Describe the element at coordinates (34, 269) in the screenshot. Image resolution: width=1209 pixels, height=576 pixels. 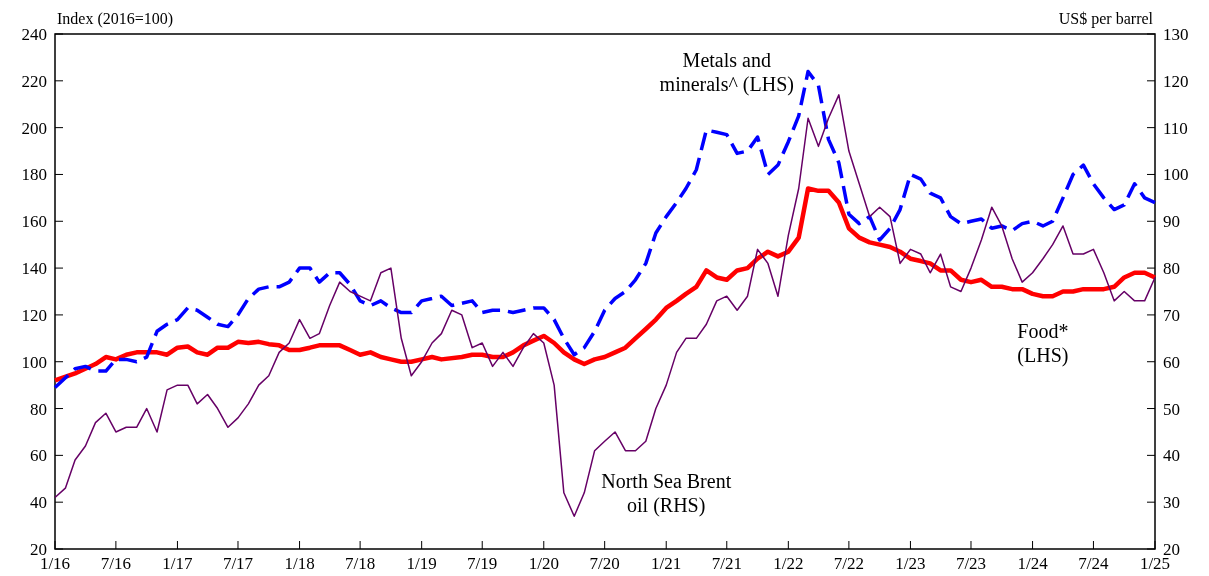
I see `y-tick-label: 140` at that location.